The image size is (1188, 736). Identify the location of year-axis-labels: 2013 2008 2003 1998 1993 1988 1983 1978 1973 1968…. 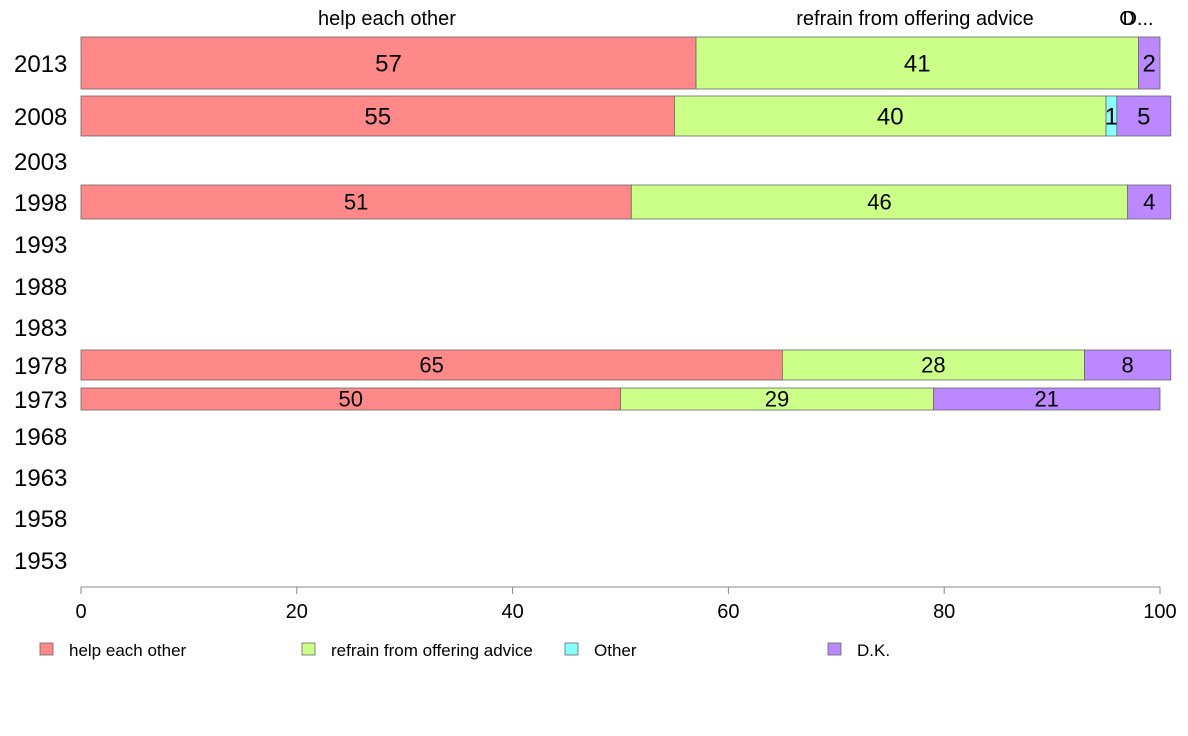
(40, 313).